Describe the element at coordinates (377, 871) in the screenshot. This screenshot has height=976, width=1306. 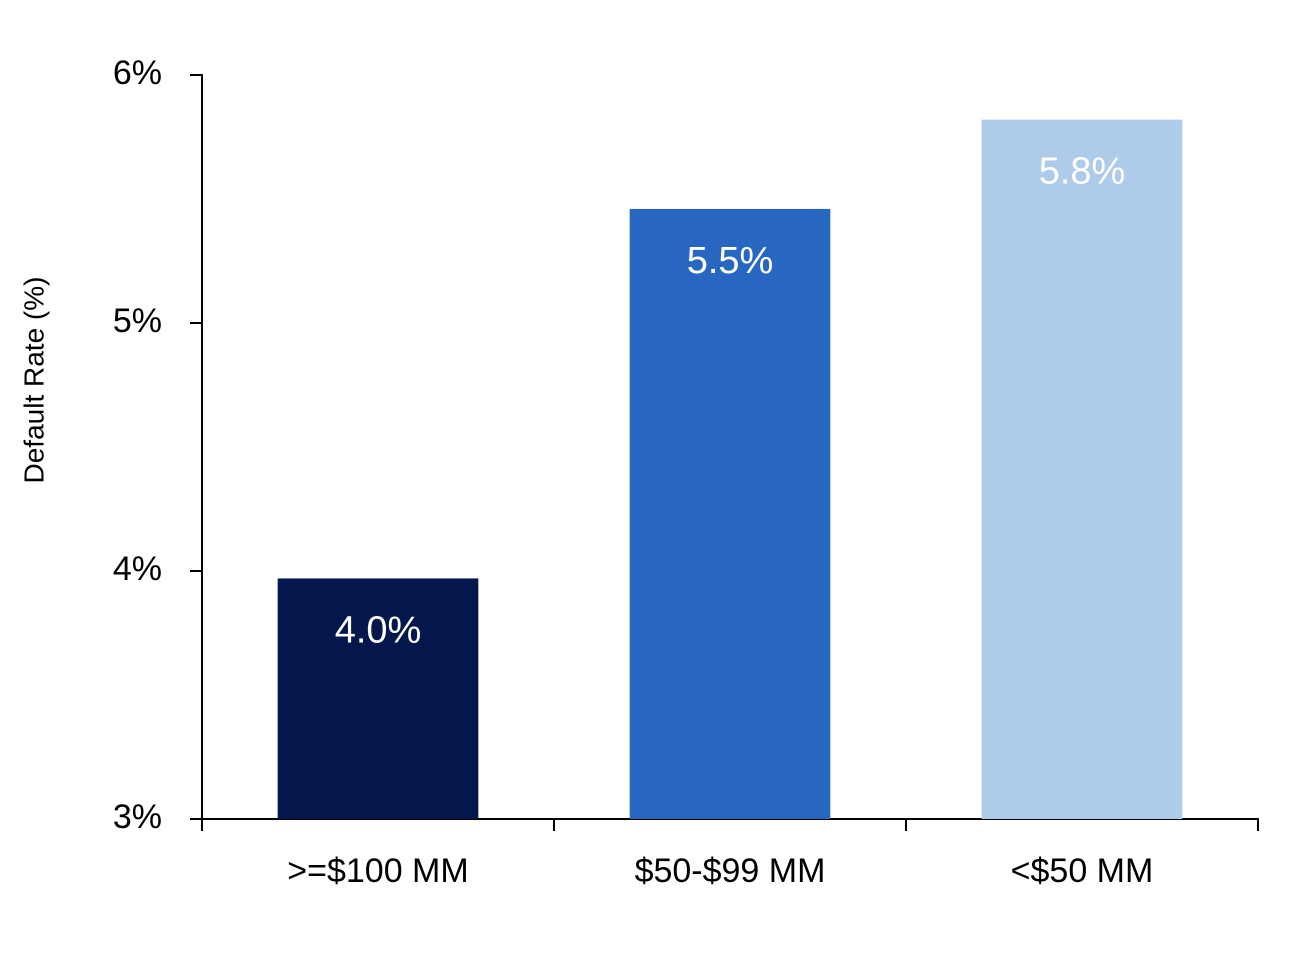
I see `x-tick-label: >=$100 MM` at that location.